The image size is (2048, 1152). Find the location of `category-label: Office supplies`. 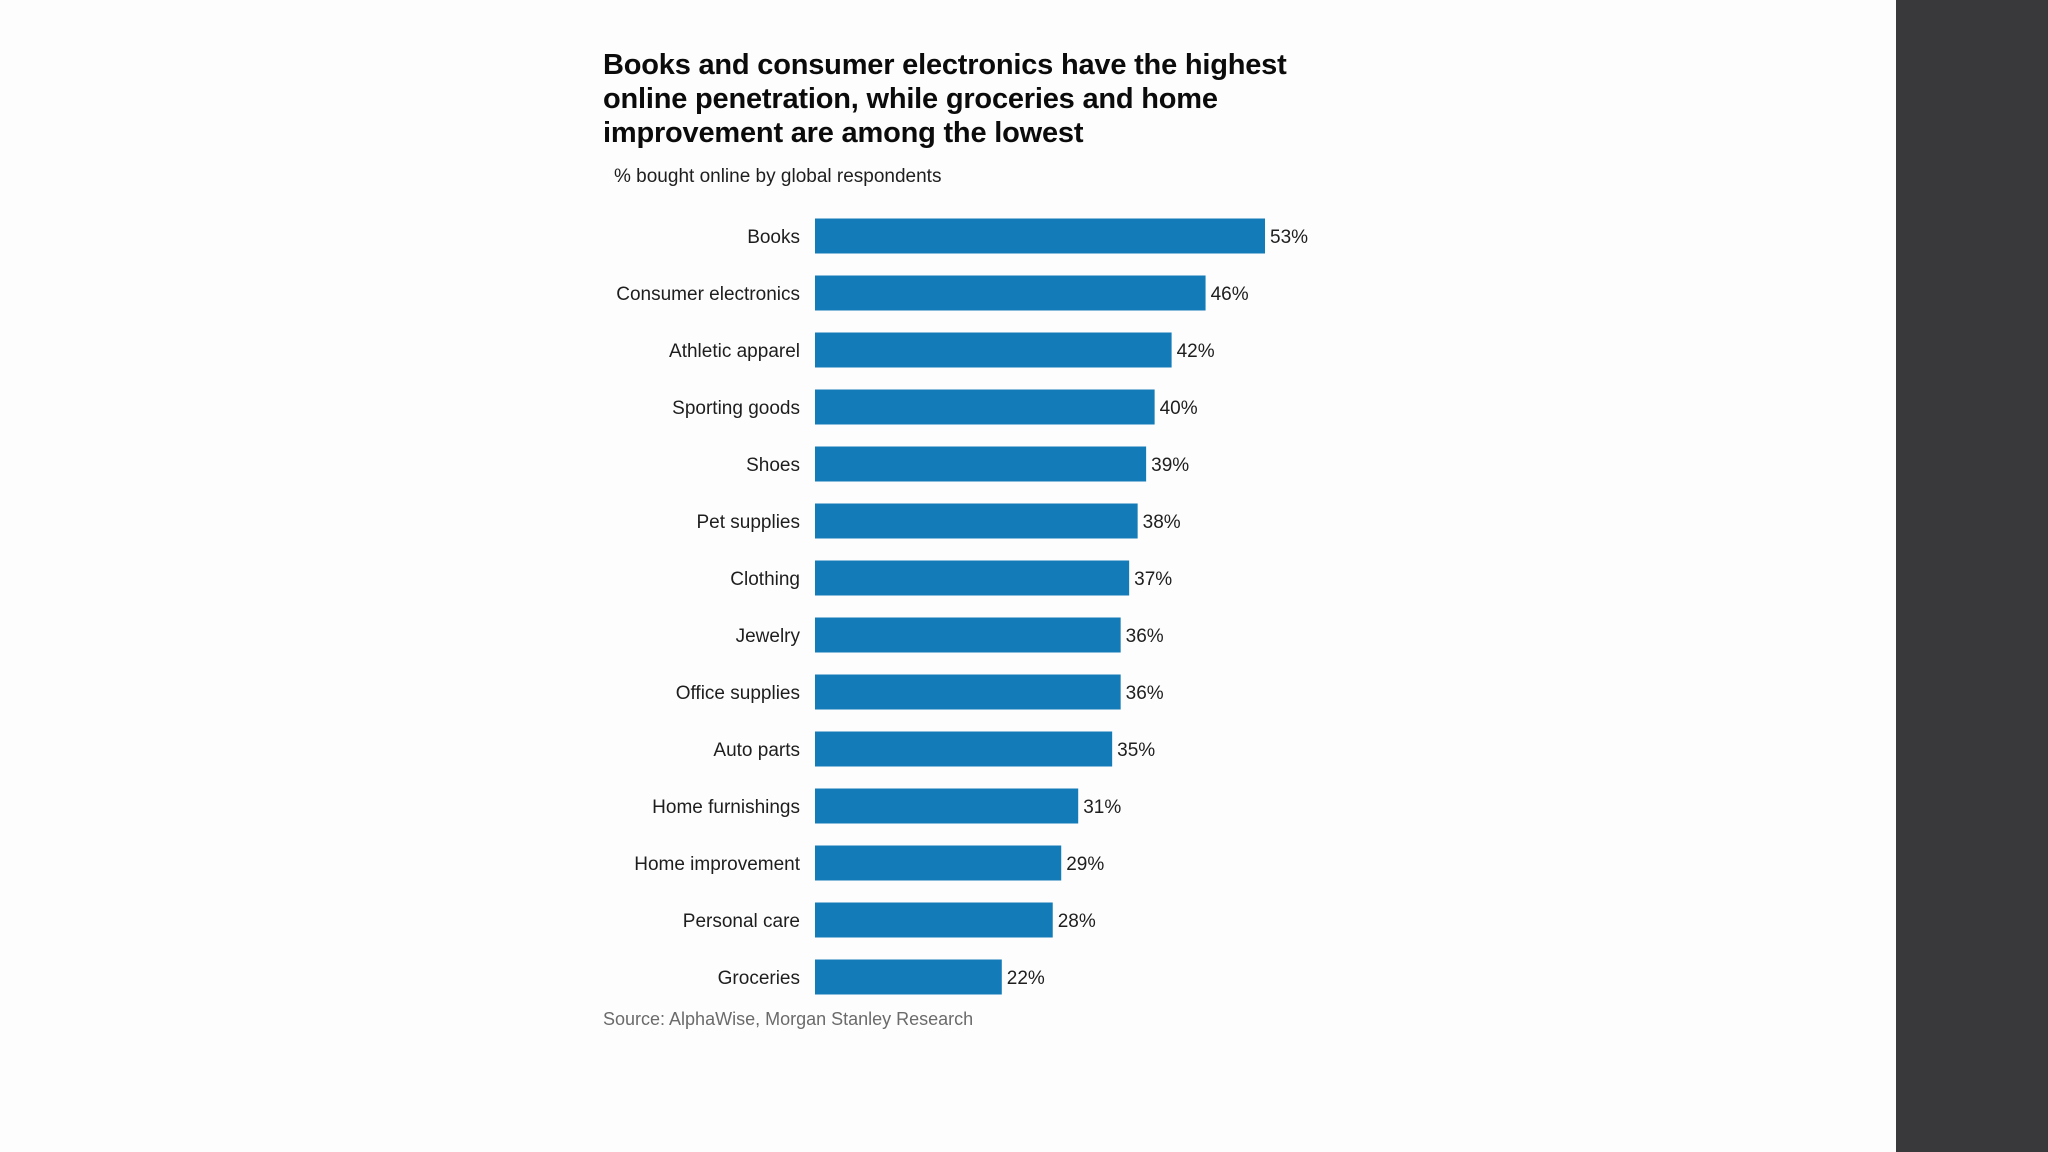

category-label: Office supplies is located at coordinates (738, 693).